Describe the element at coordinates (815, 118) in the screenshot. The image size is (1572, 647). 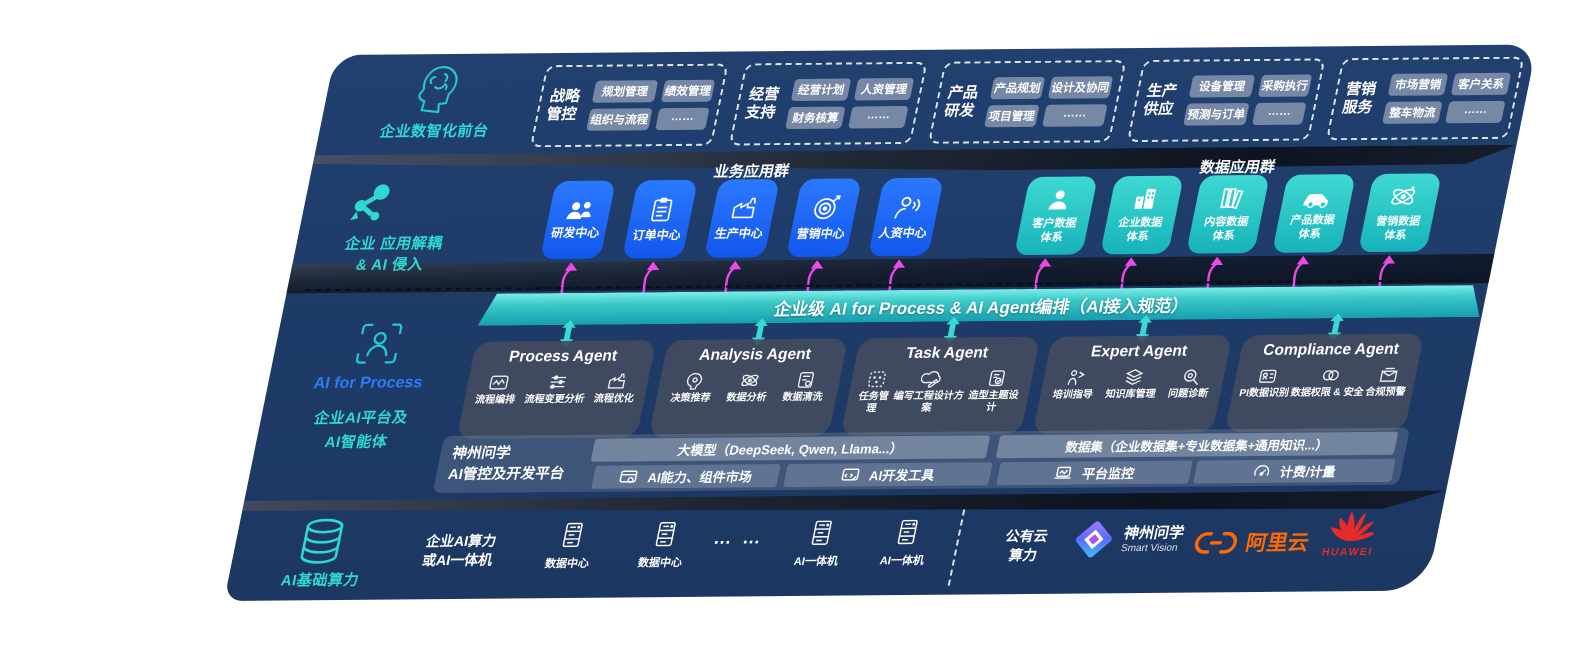
I see `chip: 财务核算` at that location.